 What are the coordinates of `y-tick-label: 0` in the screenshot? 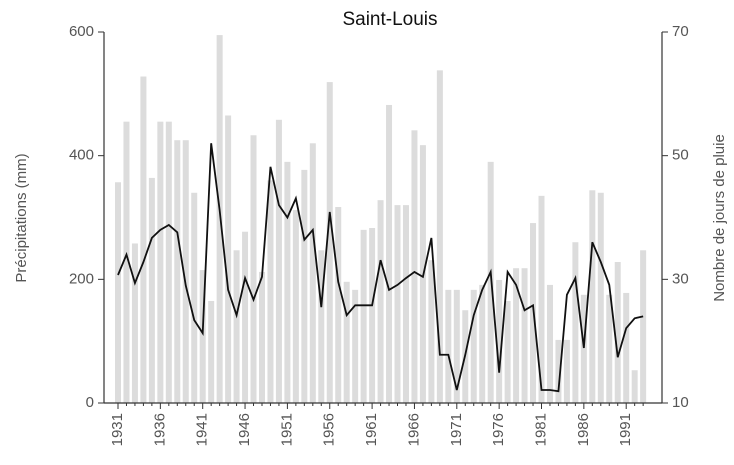 It's located at (90, 402).